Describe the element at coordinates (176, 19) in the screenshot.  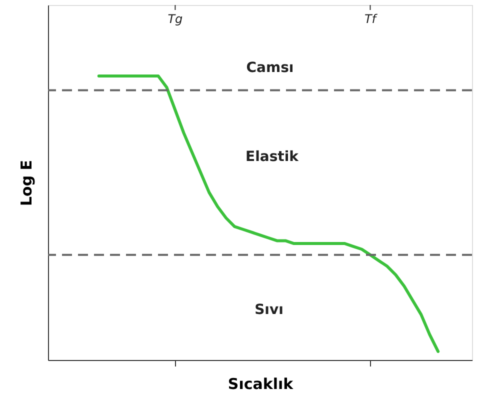
I see `x-tick-label: Tg` at that location.